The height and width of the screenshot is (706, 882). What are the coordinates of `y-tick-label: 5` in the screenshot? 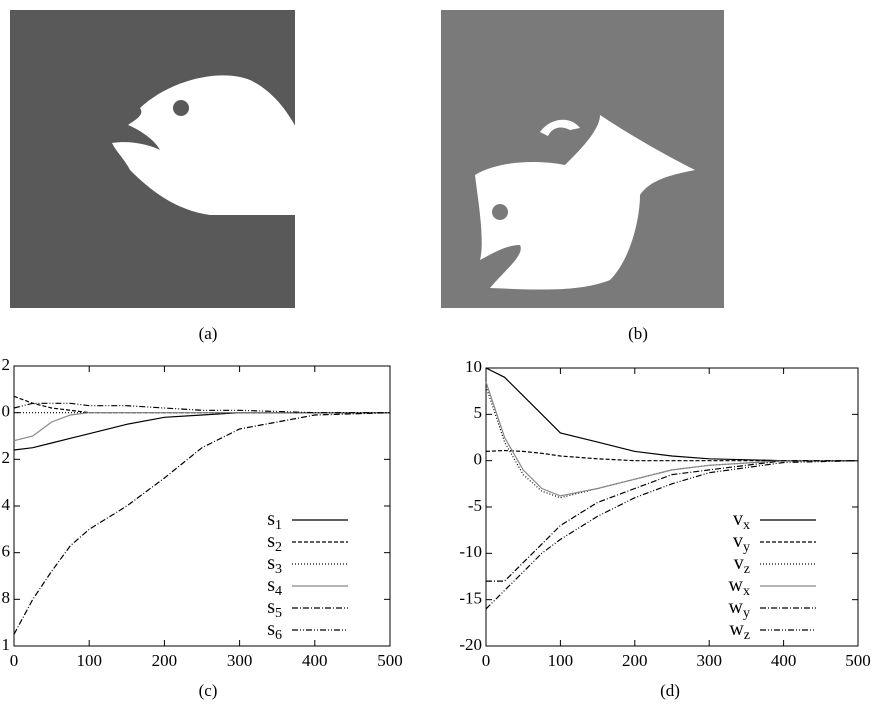 It's located at (478, 412).